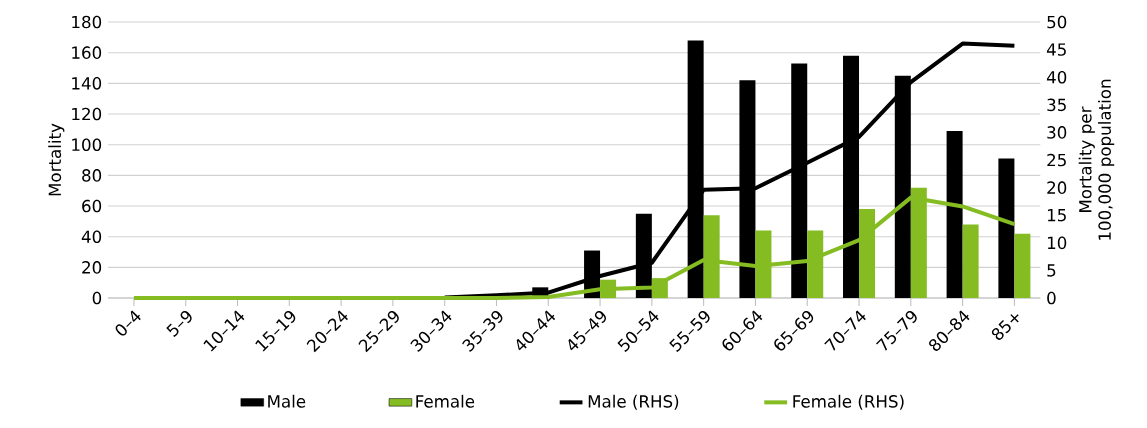 The image size is (1147, 428). I want to click on y2-tick-label: 0, so click(1051, 298).